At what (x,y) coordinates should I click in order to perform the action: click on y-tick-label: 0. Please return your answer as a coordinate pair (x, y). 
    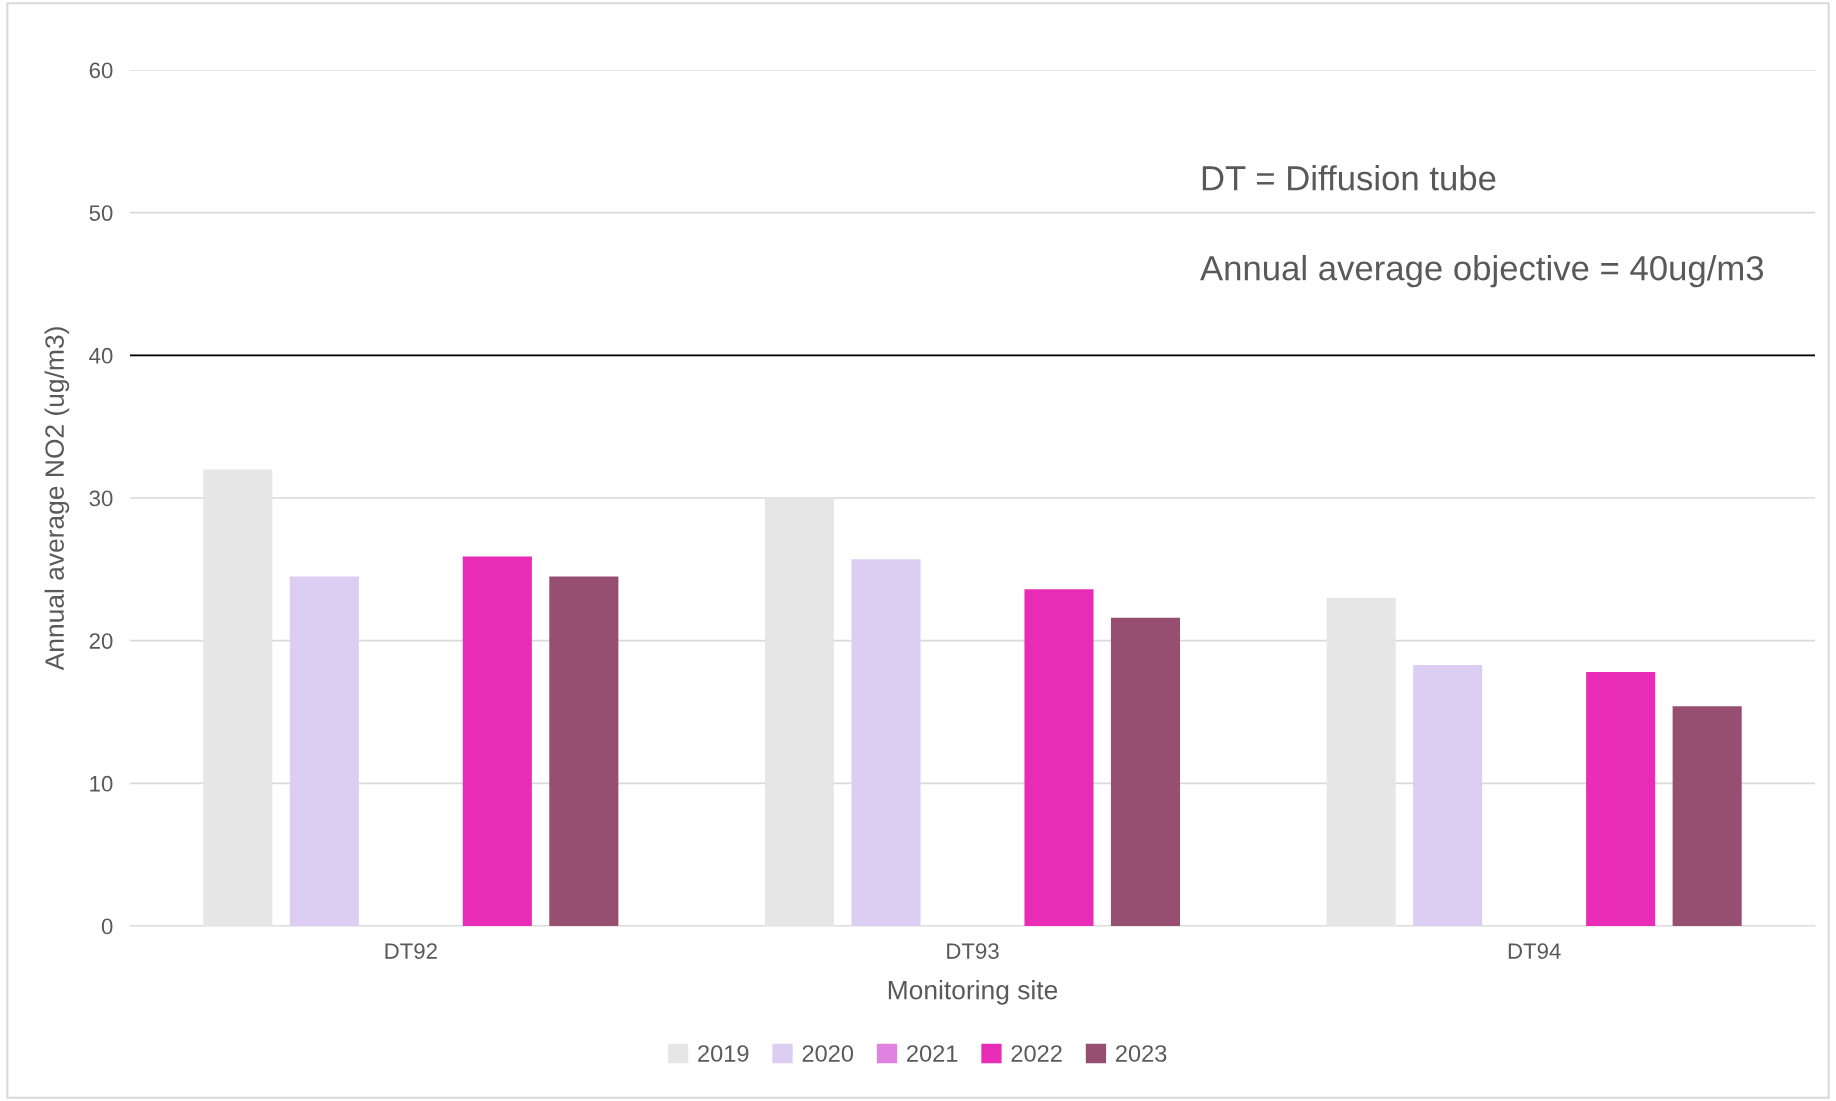
    Looking at the image, I should click on (107, 926).